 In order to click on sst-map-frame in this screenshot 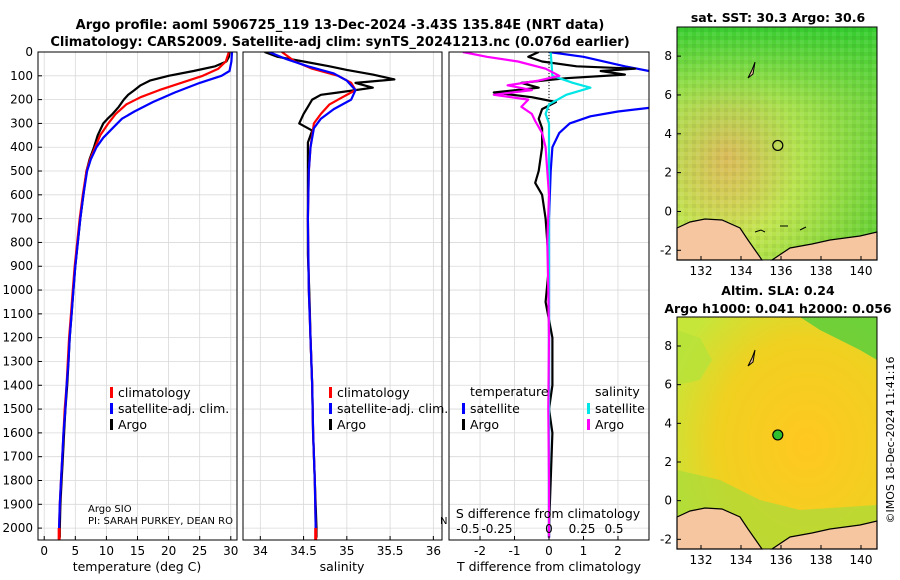, I will do `click(777, 143)`.